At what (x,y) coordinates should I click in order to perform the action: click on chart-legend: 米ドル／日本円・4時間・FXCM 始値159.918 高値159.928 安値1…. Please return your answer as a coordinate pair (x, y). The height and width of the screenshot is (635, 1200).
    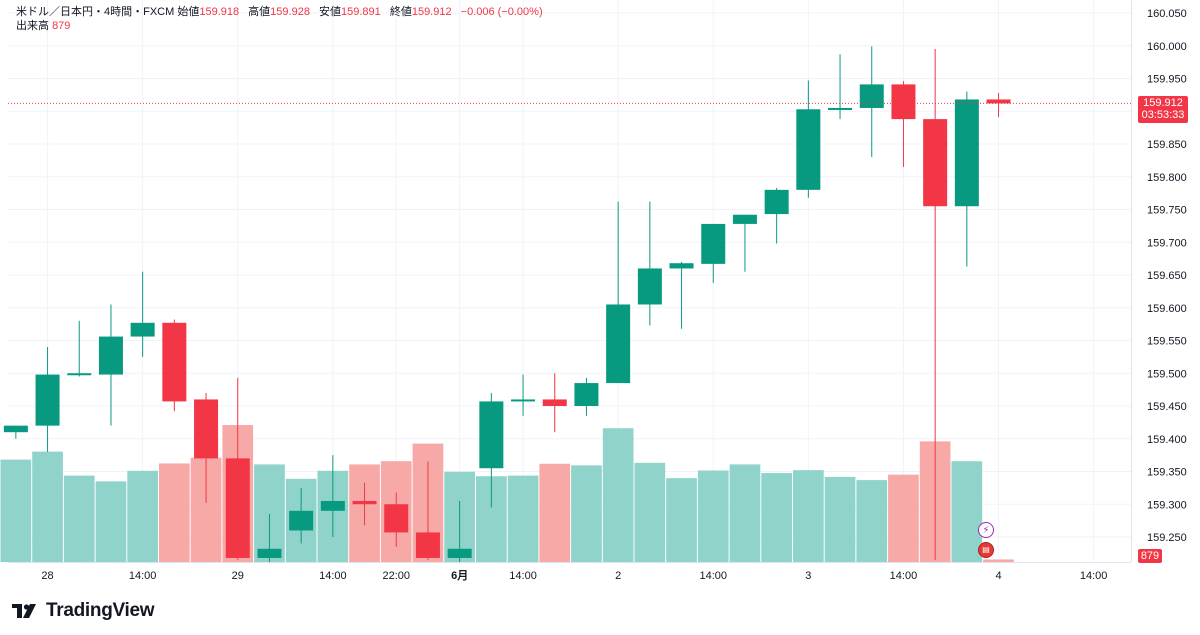
    Looking at the image, I should click on (282, 19).